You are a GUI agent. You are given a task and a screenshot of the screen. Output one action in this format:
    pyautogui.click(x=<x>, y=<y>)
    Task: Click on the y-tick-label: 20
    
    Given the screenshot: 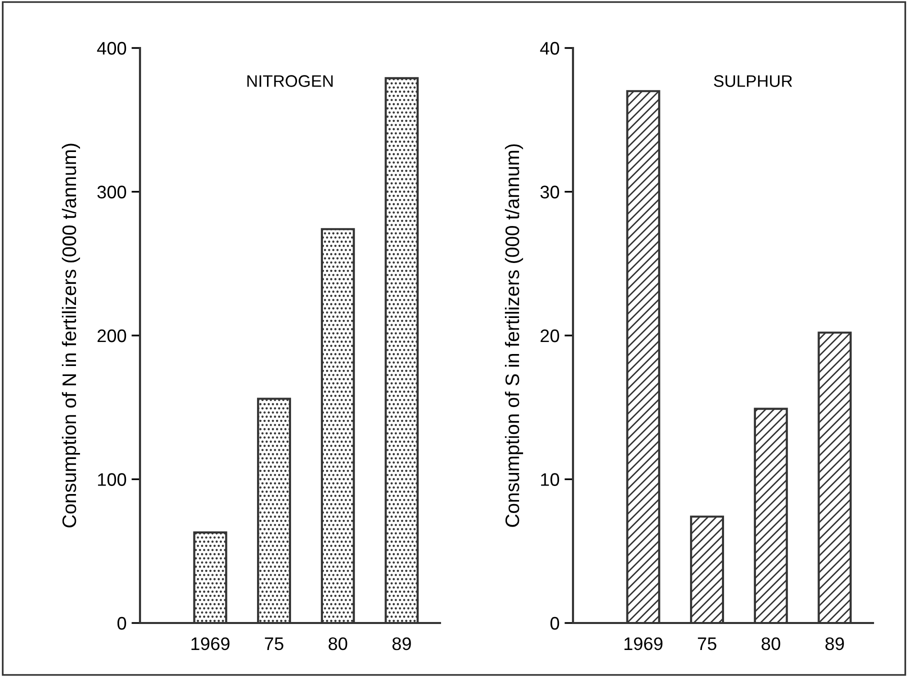 What is the action you would take?
    pyautogui.click(x=550, y=335)
    